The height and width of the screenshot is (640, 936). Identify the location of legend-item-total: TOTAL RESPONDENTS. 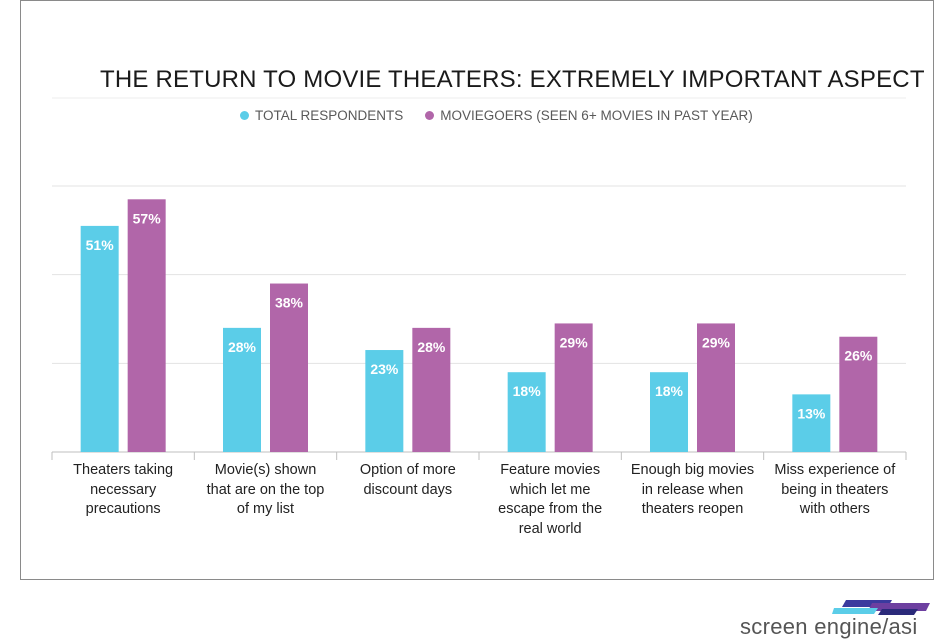
(321, 115).